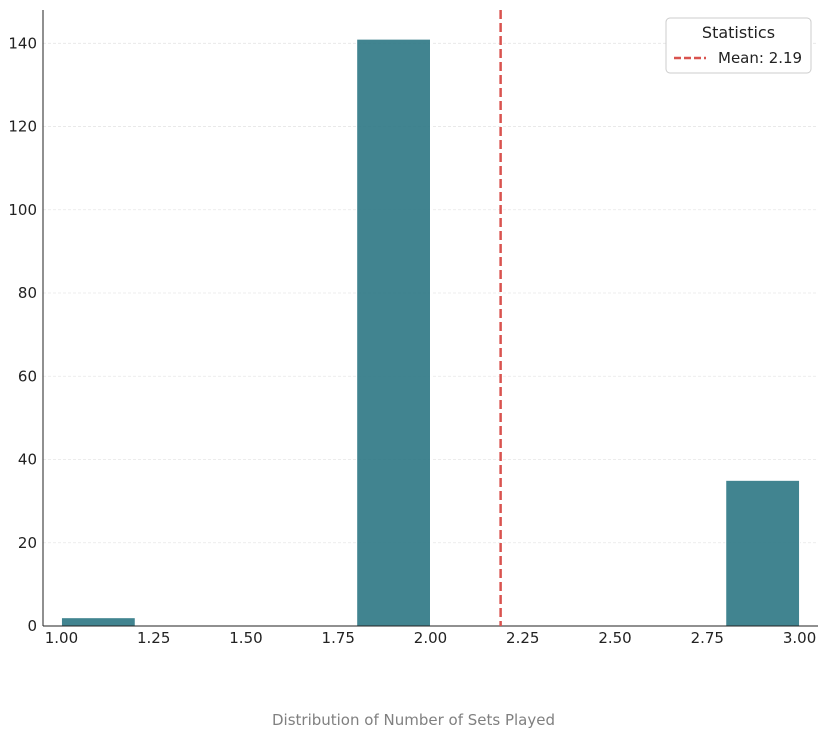 This screenshot has width=827, height=740. Describe the element at coordinates (27, 460) in the screenshot. I see `y-tick-label-2: 40` at that location.